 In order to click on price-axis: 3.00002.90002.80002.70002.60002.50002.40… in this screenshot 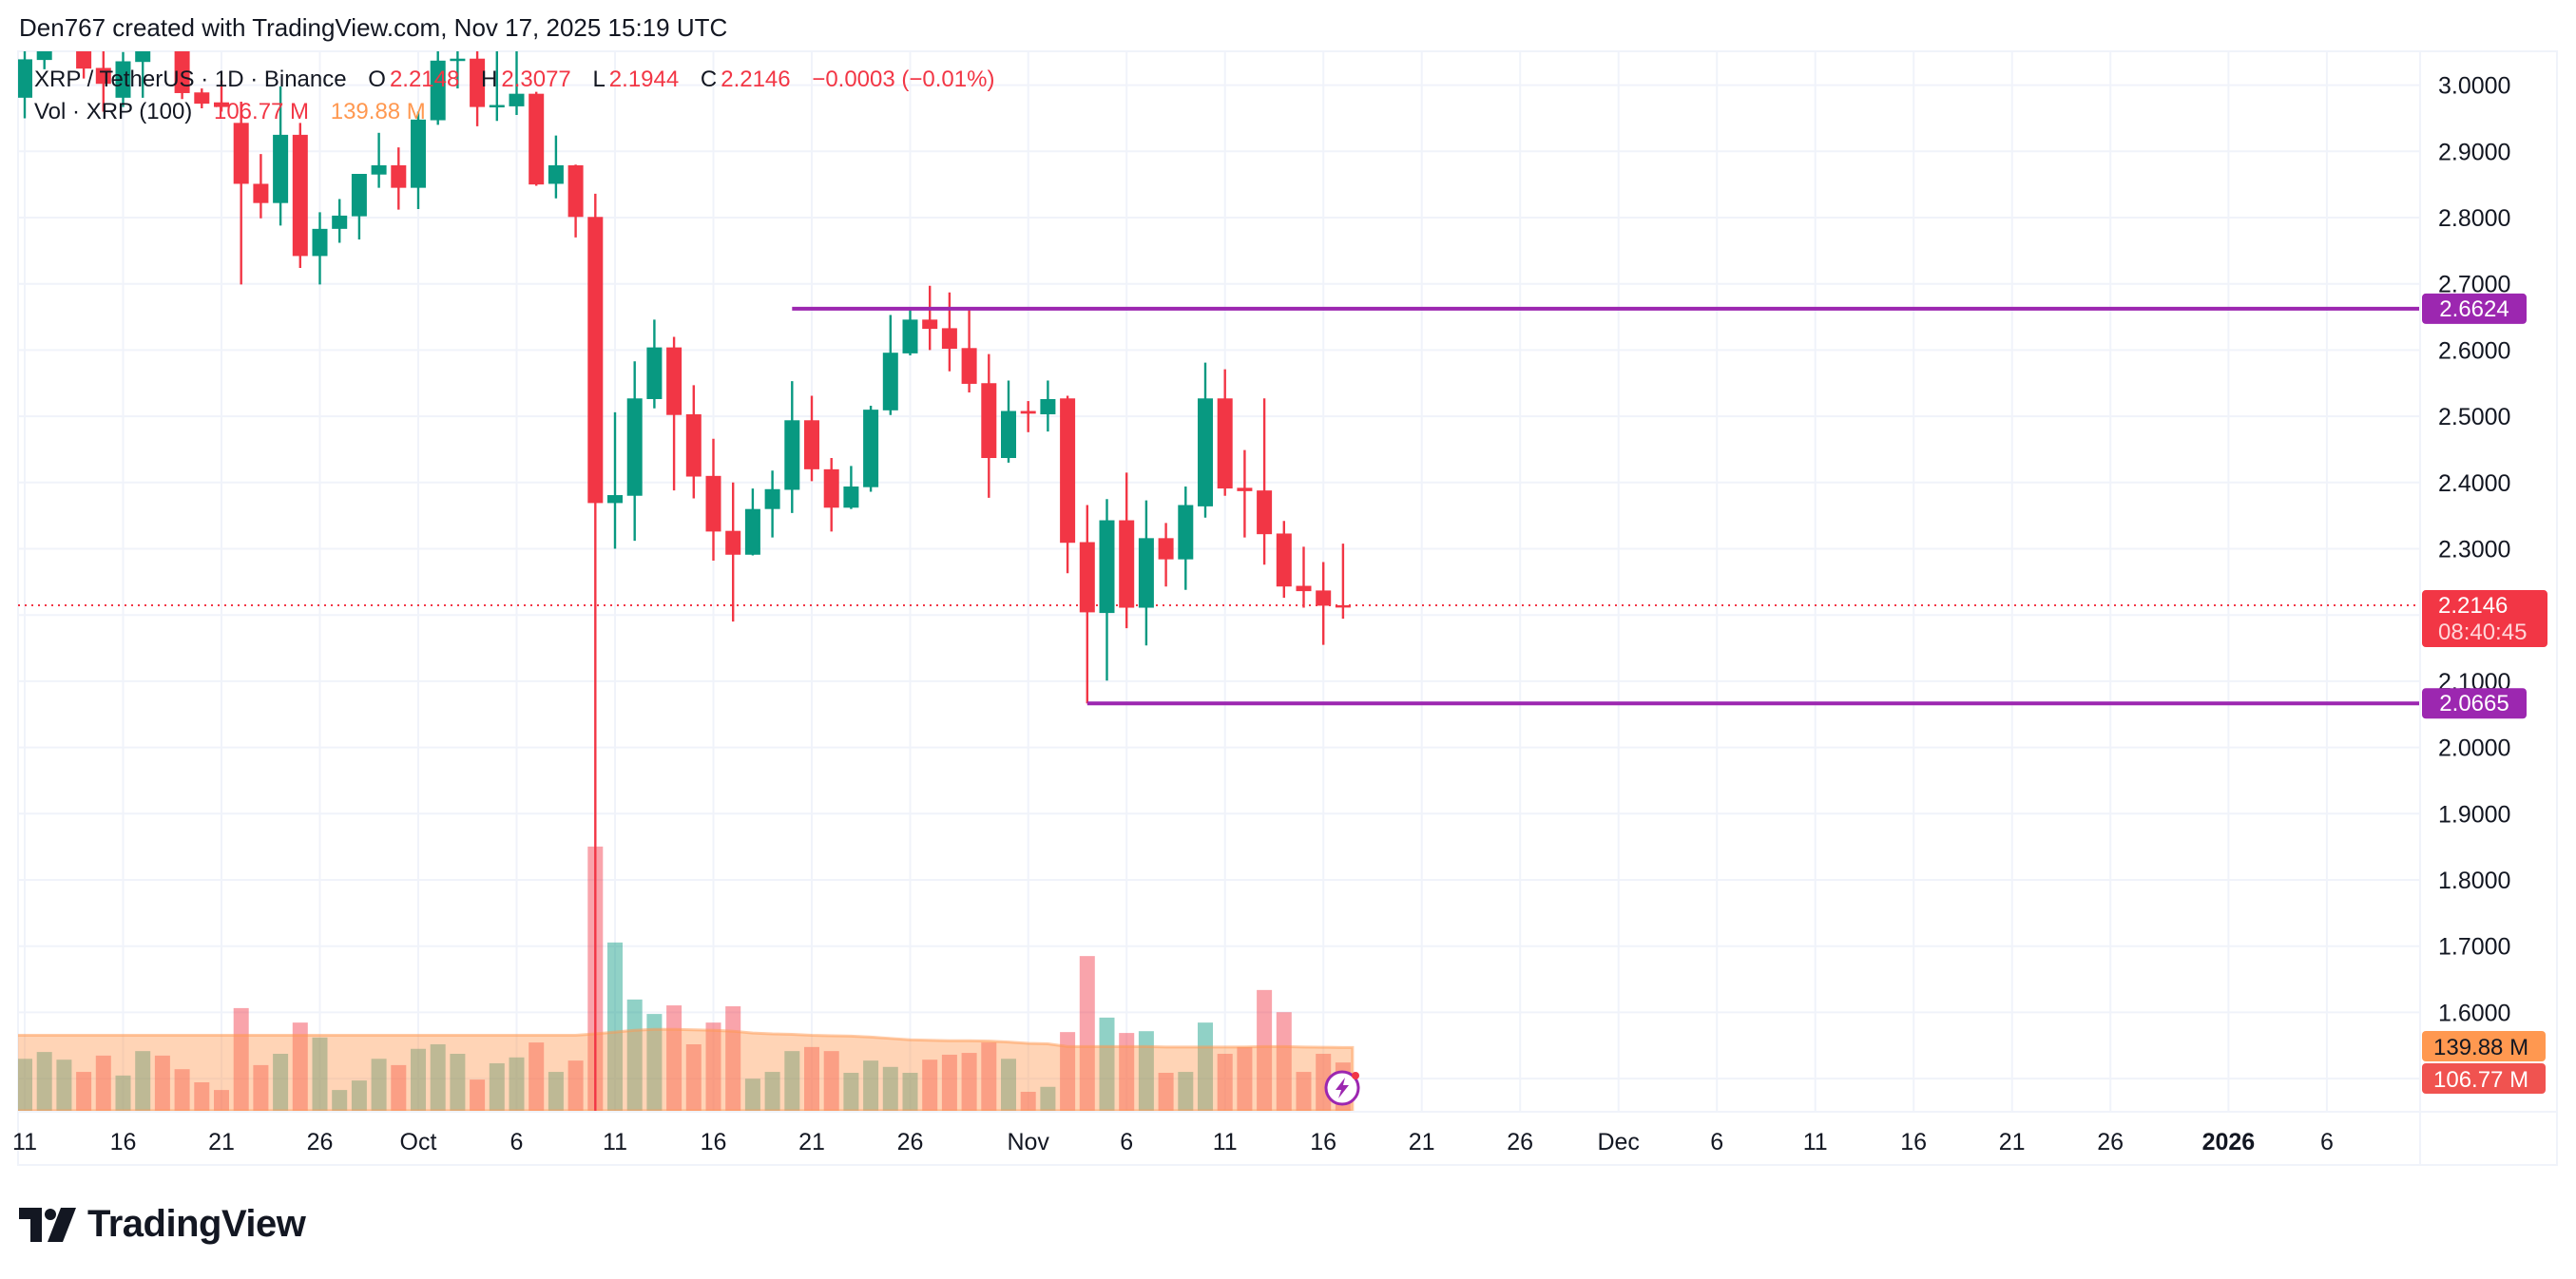, I will do `click(2474, 550)`.